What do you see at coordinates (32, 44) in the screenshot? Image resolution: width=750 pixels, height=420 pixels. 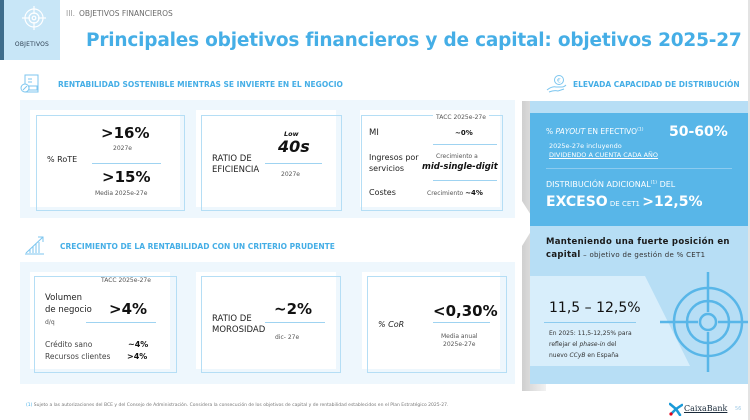 I see `sidebar-tab-label: OBJETIVOS` at bounding box center [32, 44].